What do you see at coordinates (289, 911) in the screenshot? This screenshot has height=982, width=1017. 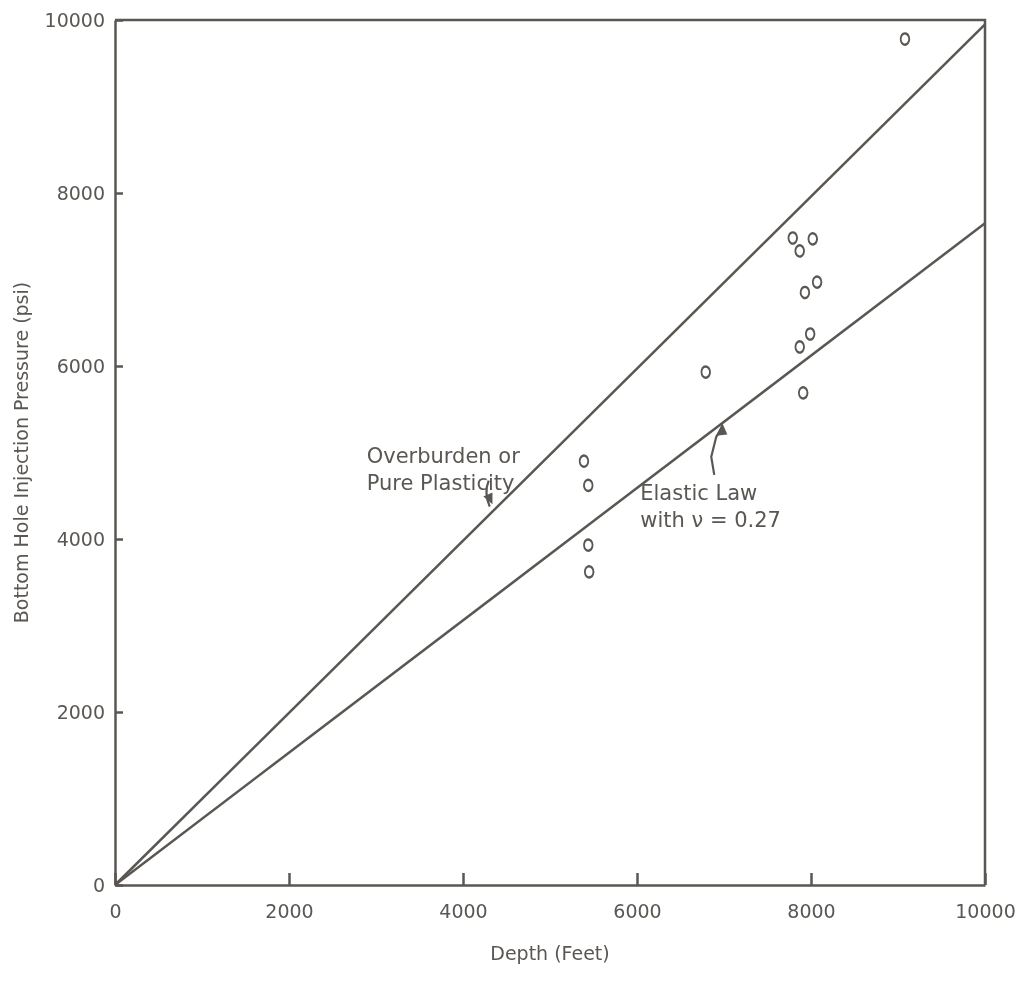 I see `x-tick-label: 2000` at bounding box center [289, 911].